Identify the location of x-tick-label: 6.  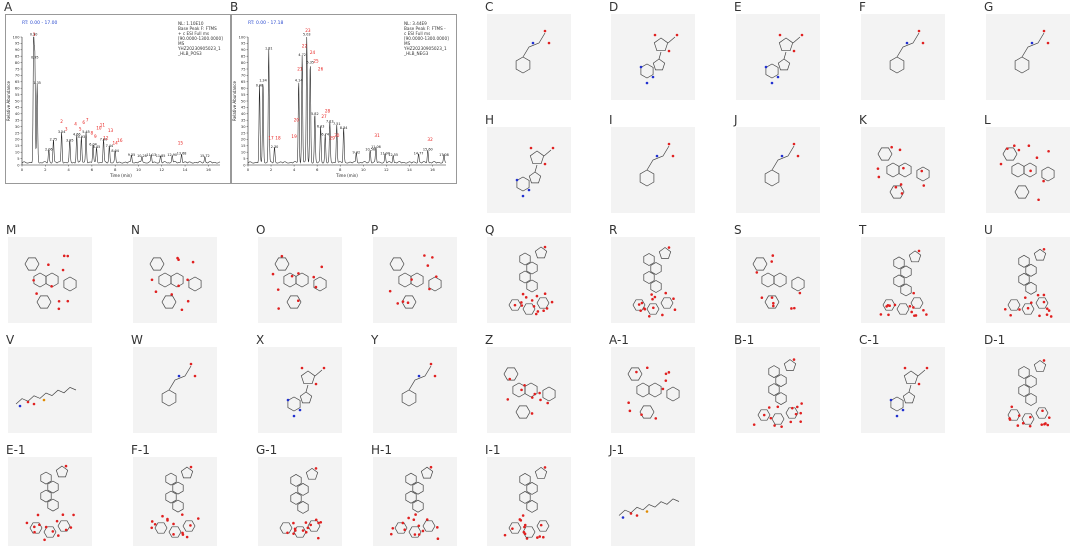
(317, 169).